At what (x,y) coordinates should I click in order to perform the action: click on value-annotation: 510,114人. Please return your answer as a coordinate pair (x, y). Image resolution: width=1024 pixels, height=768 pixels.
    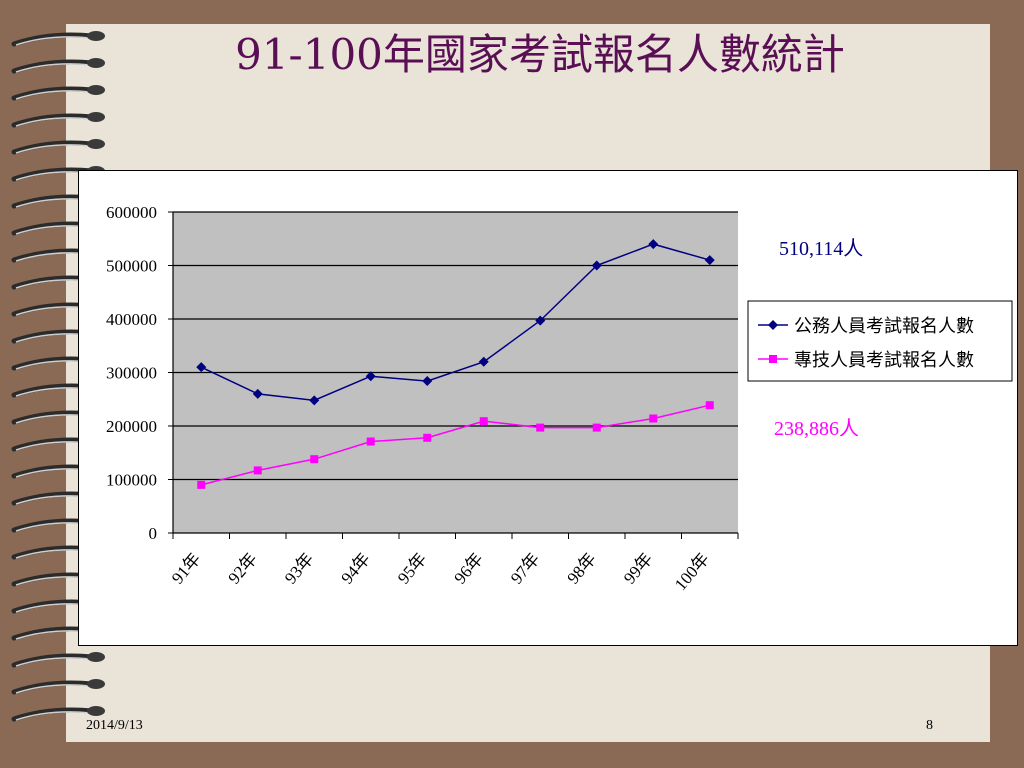
    Looking at the image, I should click on (821, 248).